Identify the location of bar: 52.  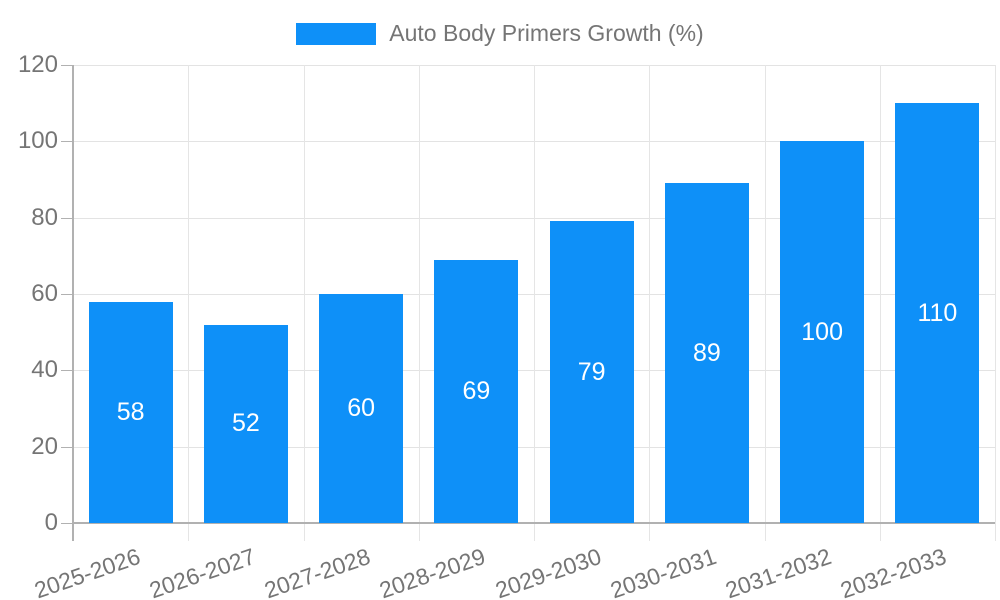
(245, 423).